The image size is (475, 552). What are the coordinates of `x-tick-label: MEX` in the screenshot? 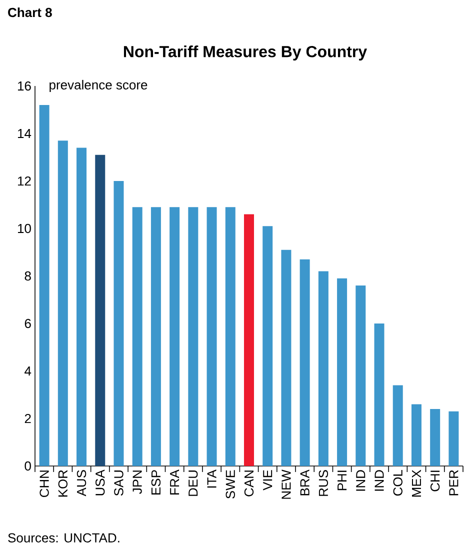 It's located at (416, 483).